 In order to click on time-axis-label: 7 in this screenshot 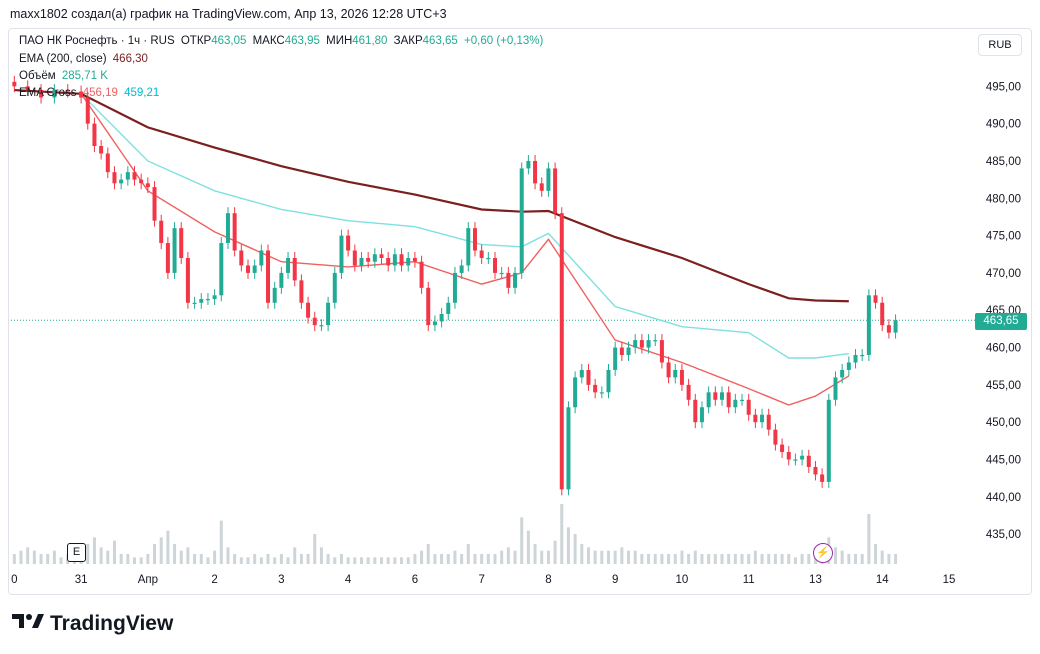, I will do `click(481, 580)`.